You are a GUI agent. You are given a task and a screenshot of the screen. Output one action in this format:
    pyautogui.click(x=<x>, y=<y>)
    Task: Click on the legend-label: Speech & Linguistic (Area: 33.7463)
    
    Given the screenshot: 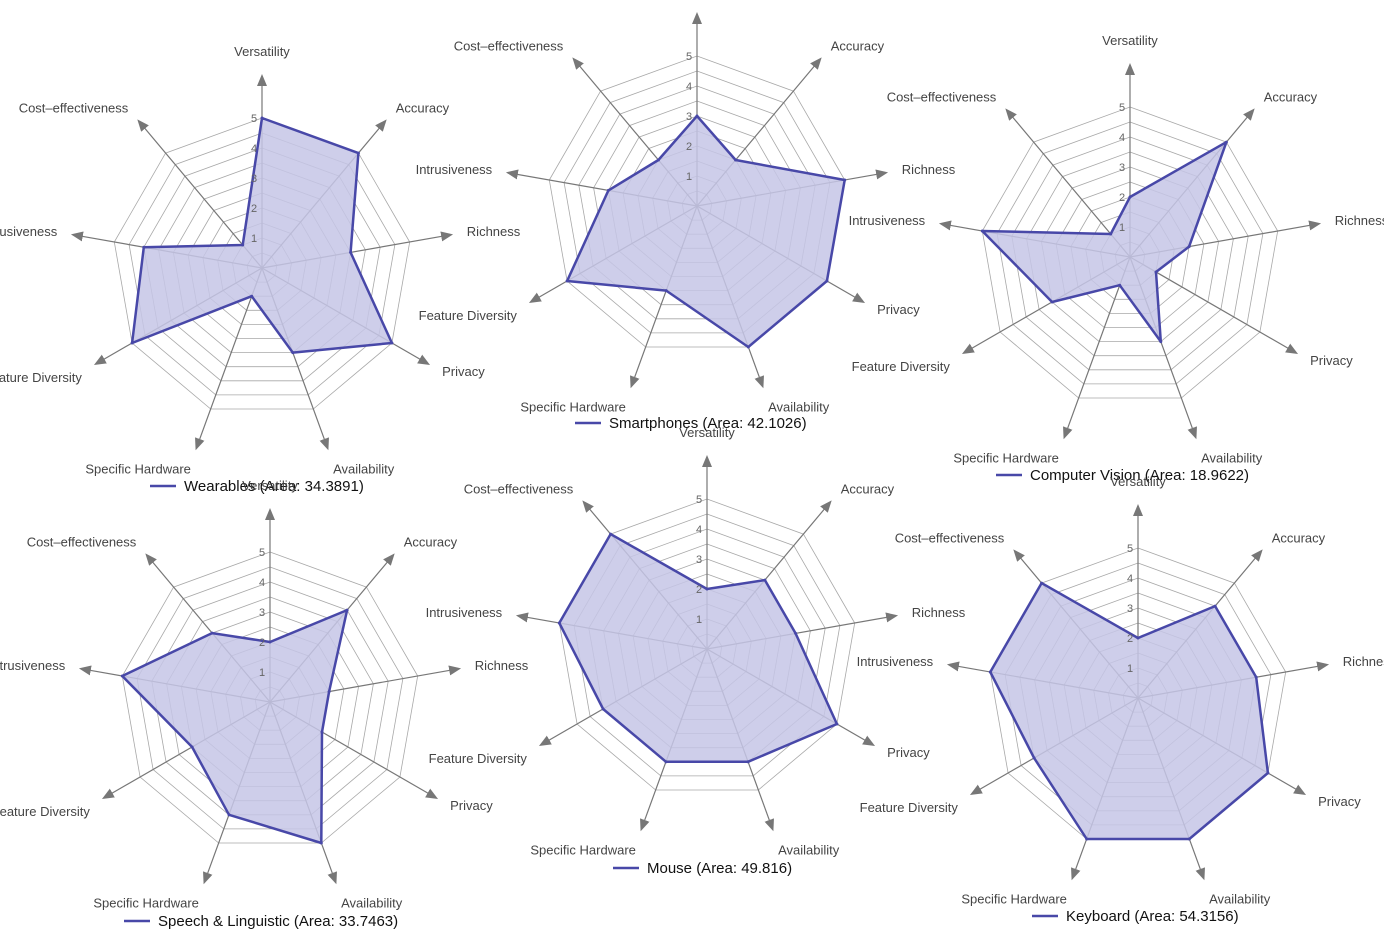 What is the action you would take?
    pyautogui.click(x=278, y=921)
    